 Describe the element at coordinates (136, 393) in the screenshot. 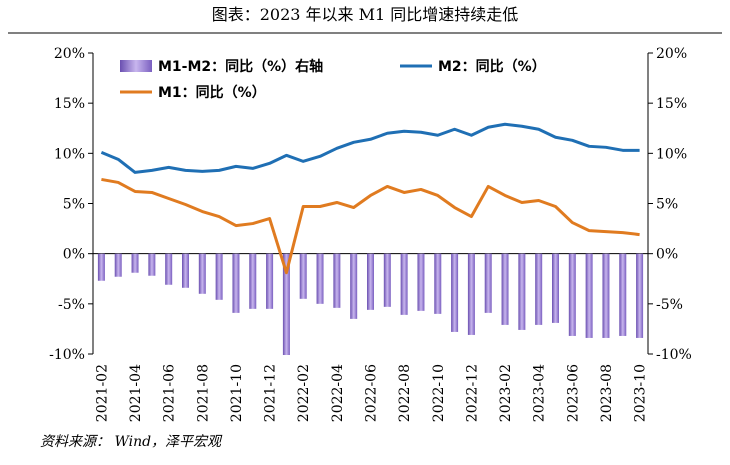

I see `x-tick-label: 2021-04` at that location.